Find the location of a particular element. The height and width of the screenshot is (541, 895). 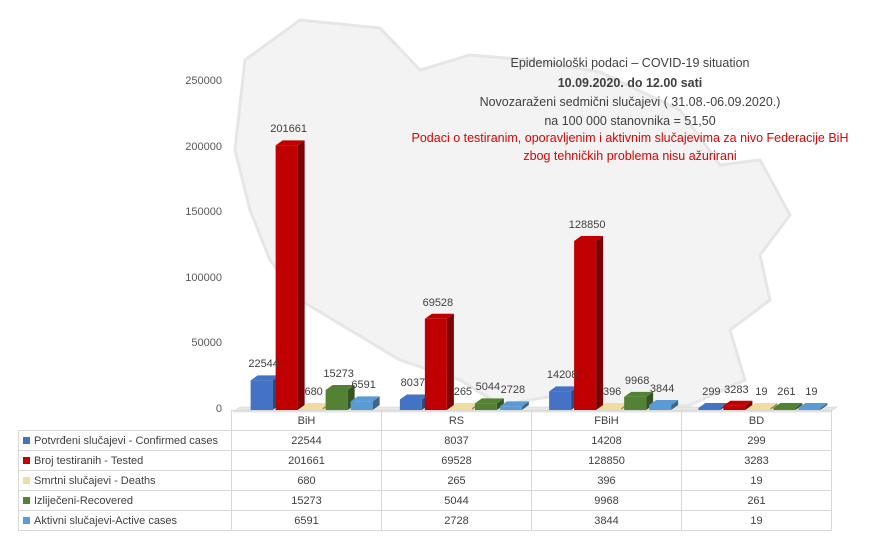

table-cell: 9968 is located at coordinates (606, 500).